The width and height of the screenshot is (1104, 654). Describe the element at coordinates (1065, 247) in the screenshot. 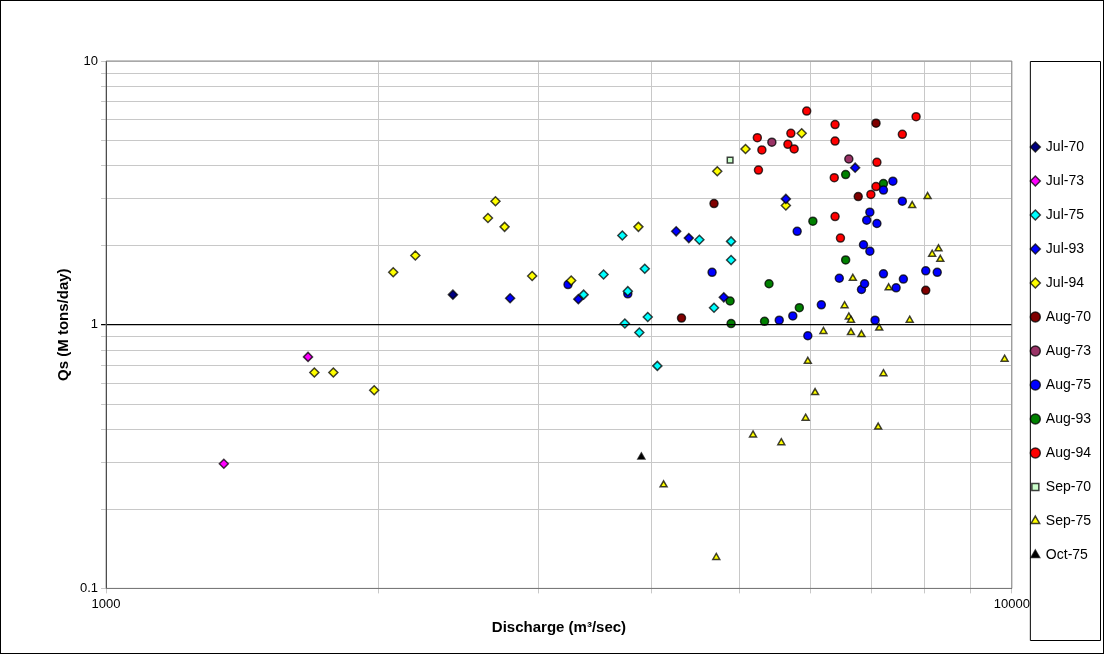

I see `legend-label: Jul-93` at that location.